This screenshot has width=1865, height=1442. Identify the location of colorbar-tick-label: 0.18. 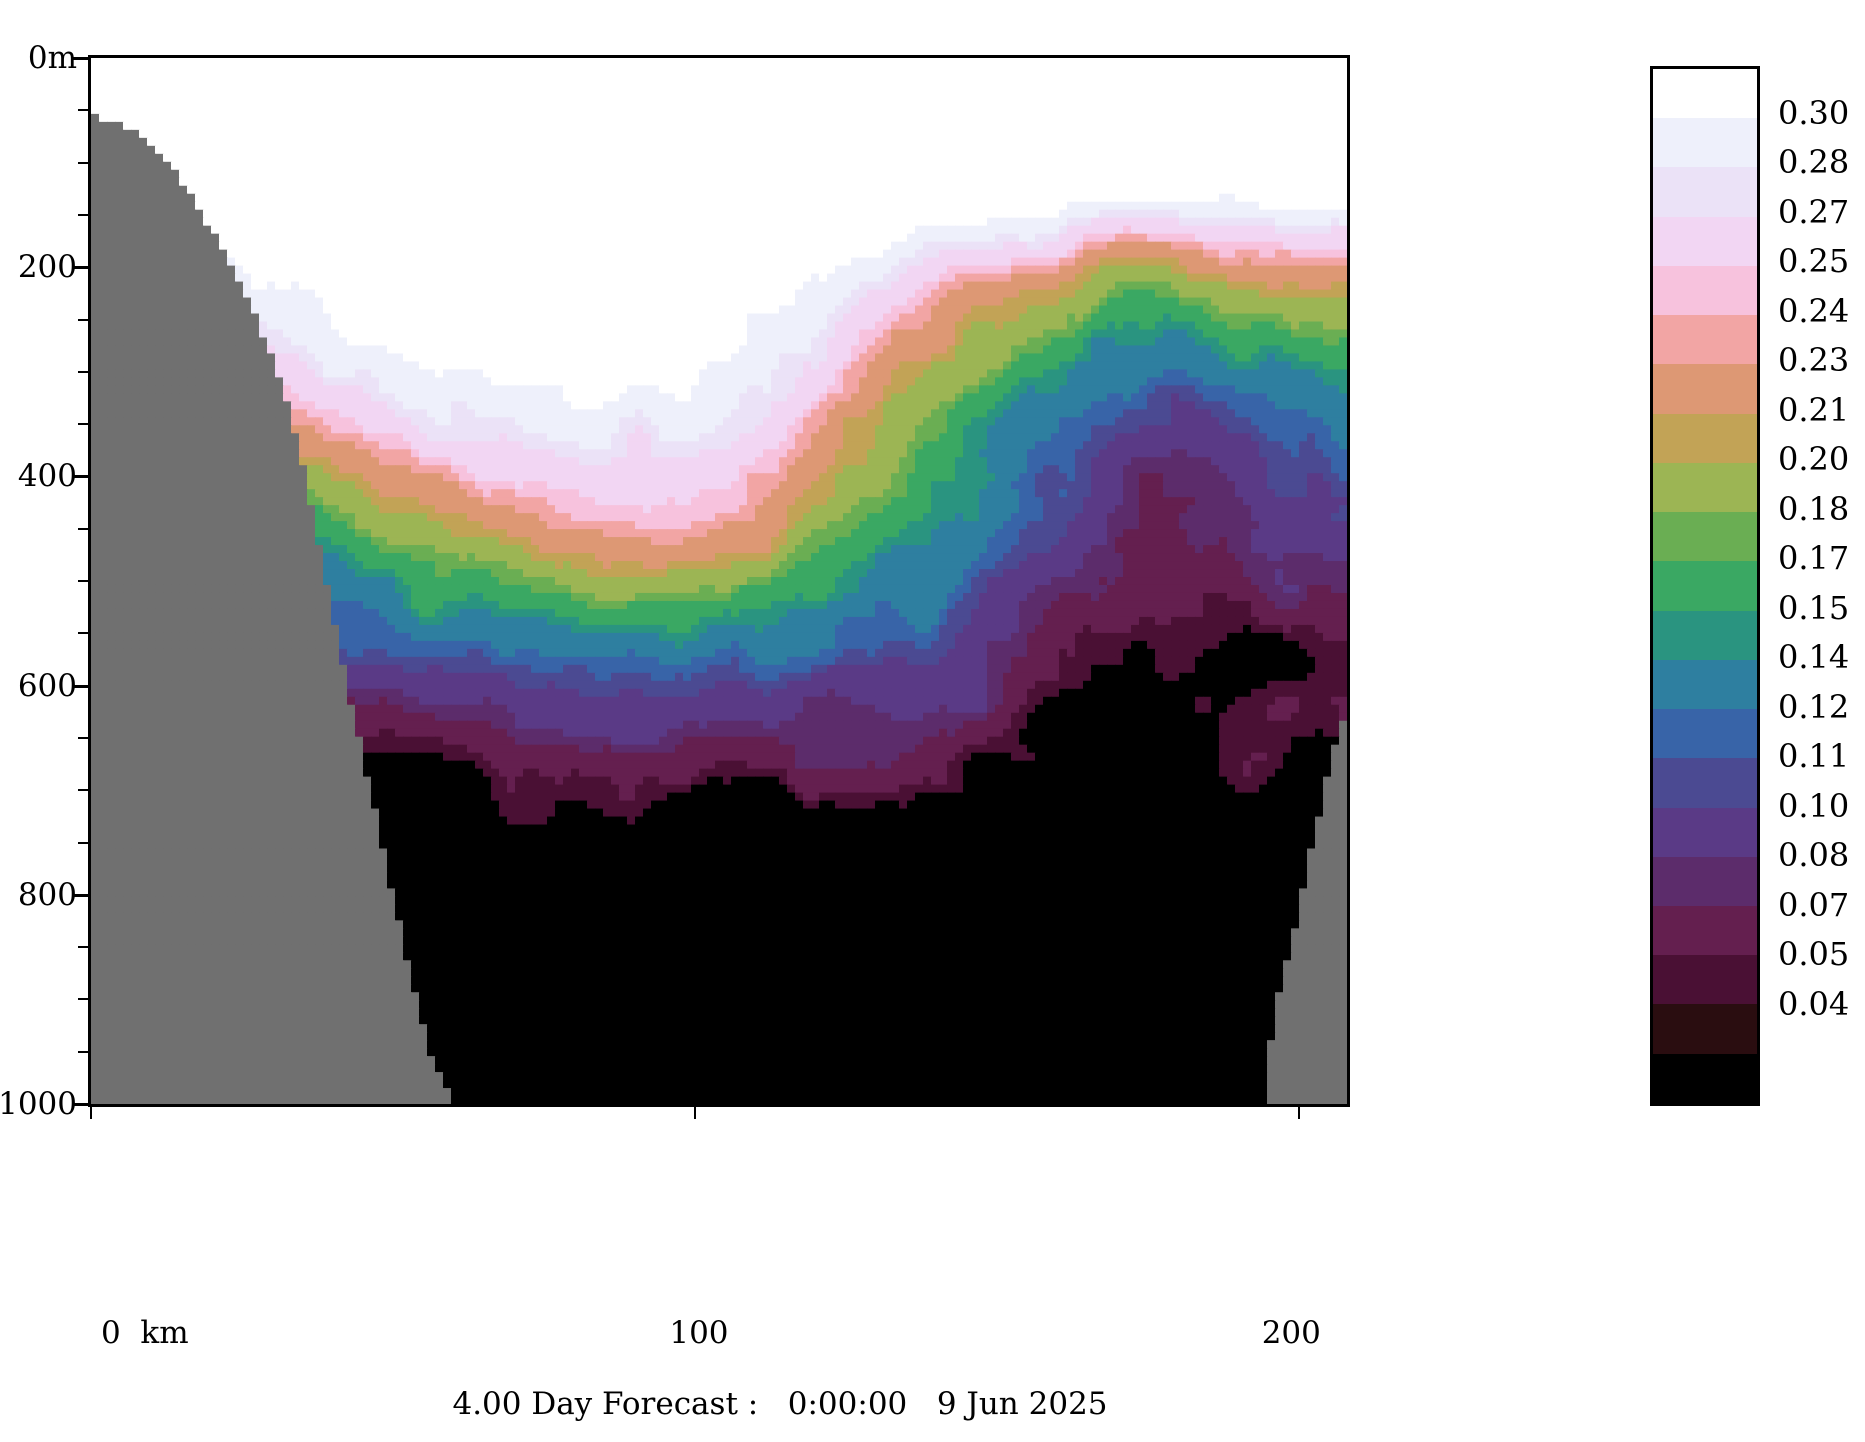
(1813, 509).